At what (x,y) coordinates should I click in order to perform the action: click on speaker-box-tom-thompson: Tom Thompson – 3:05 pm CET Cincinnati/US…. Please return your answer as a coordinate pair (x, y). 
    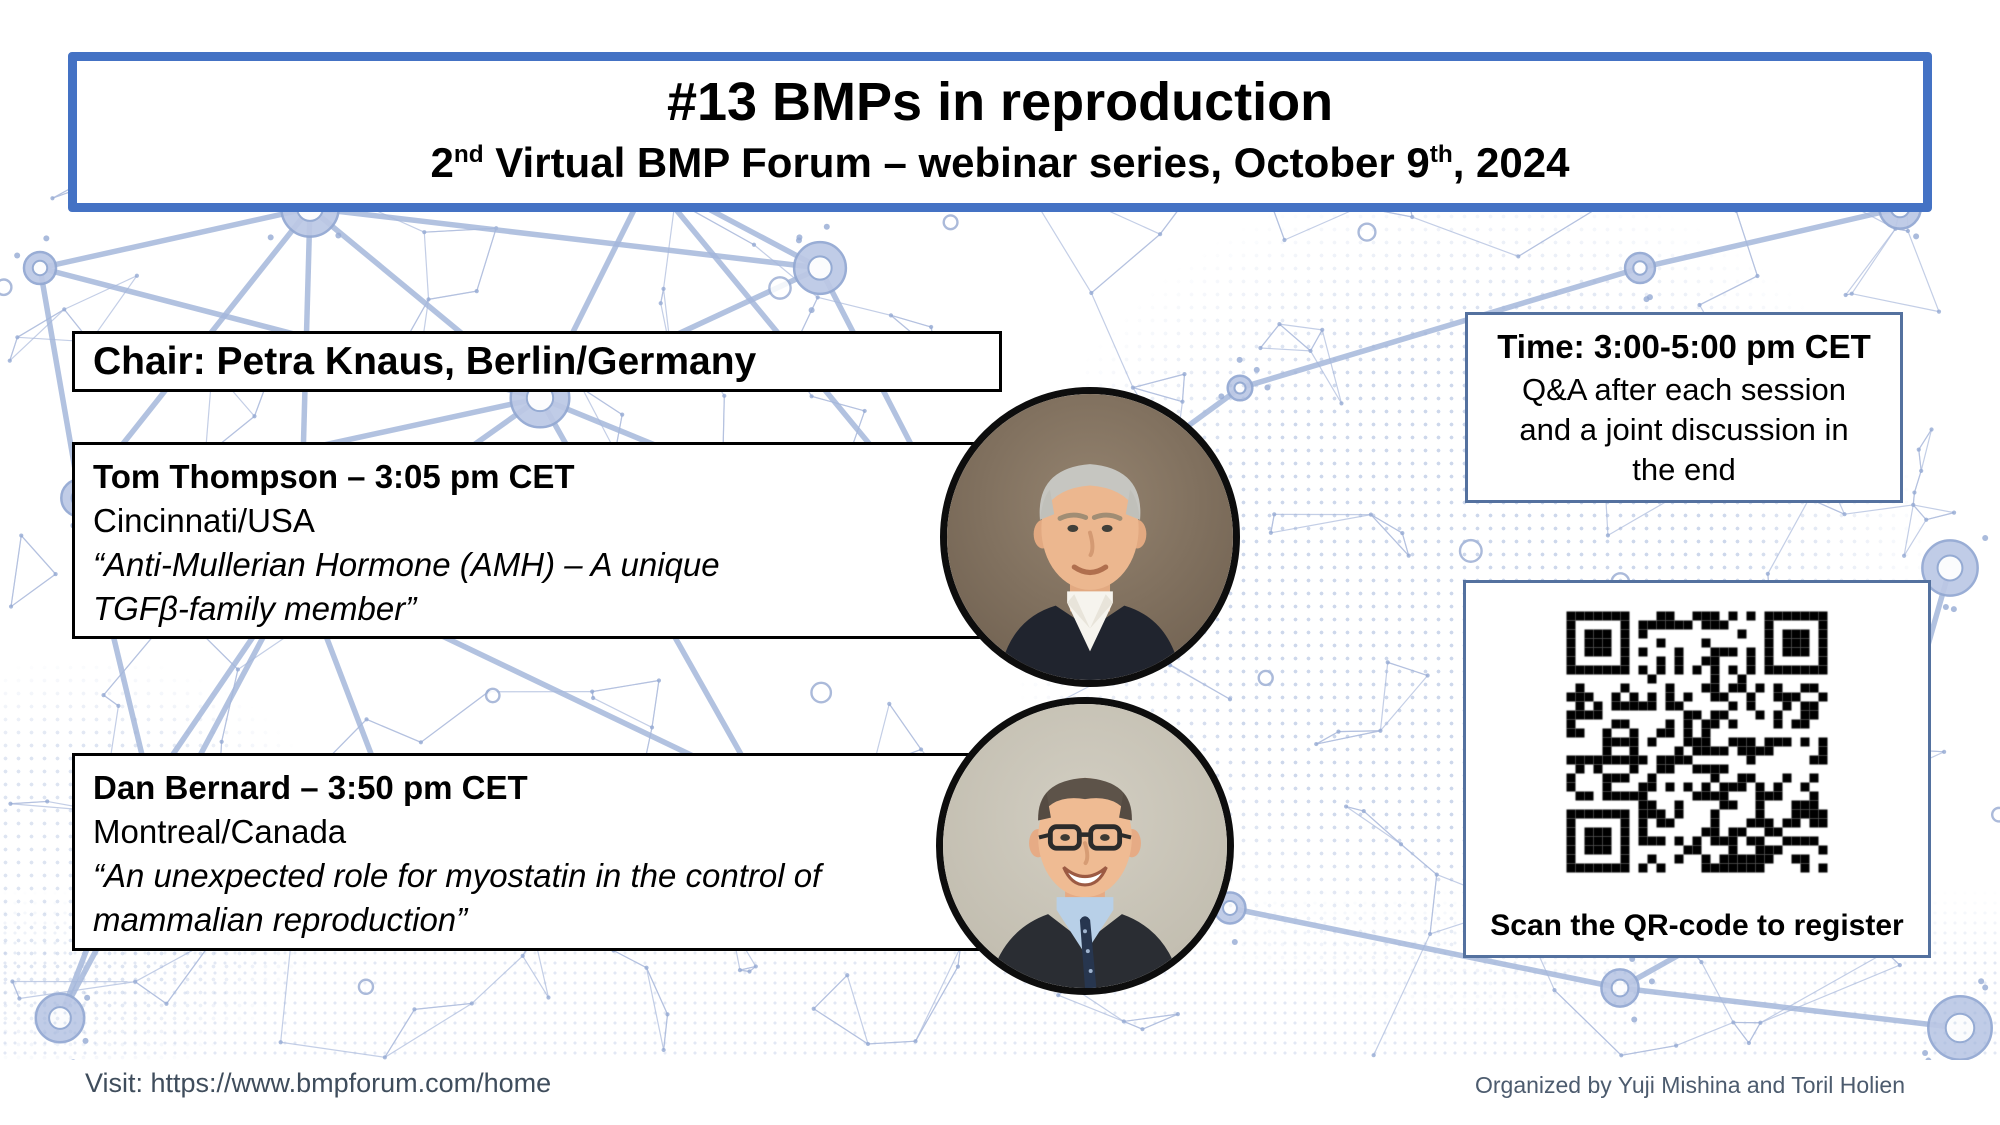
    Looking at the image, I should click on (589, 540).